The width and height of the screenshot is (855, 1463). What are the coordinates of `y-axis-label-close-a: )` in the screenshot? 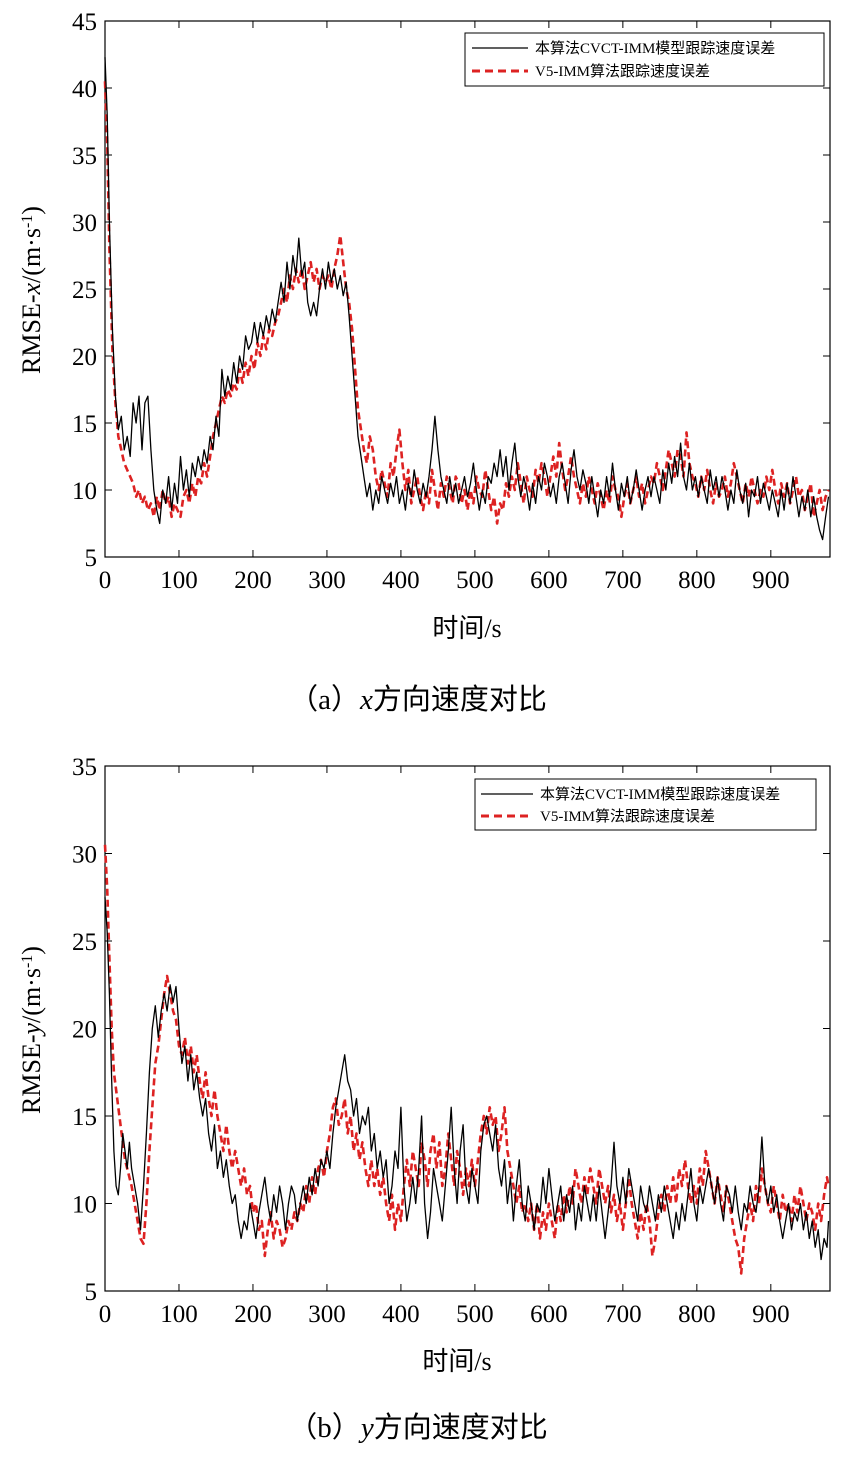 It's located at (31, 210).